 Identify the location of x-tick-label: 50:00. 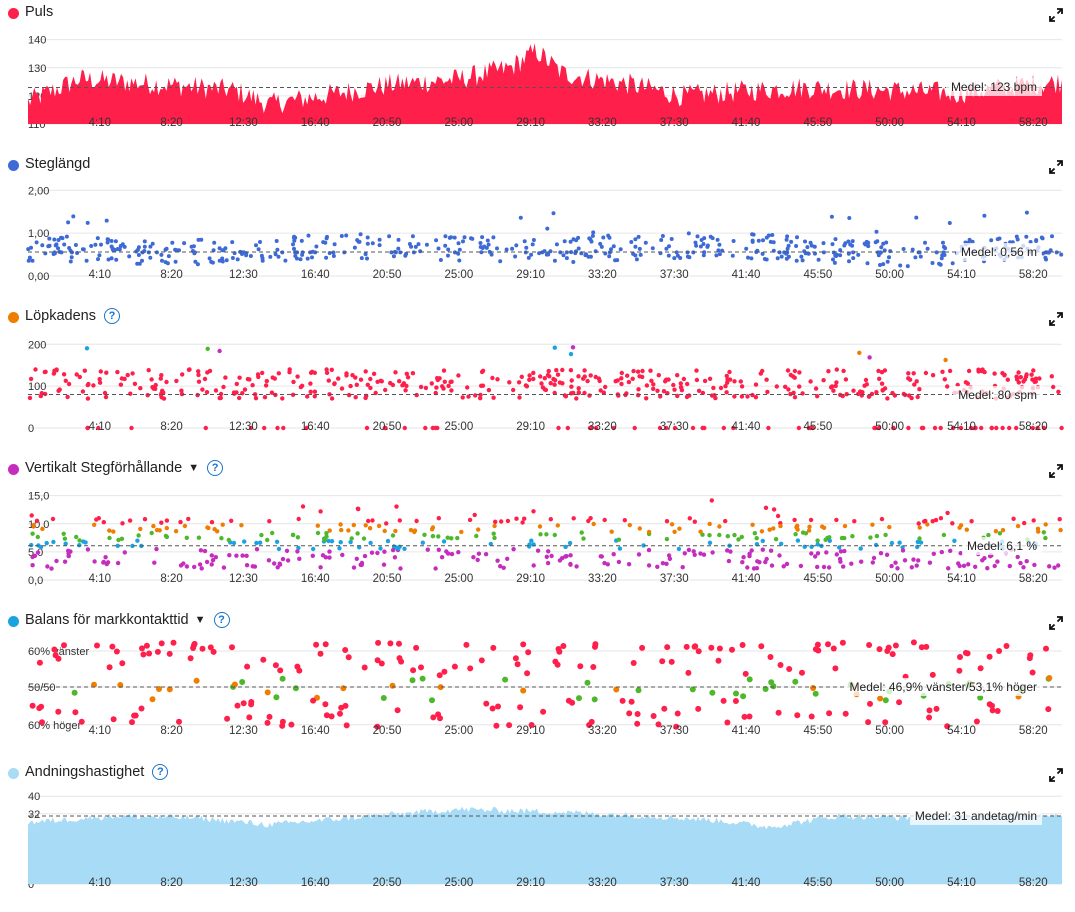
(889, 427).